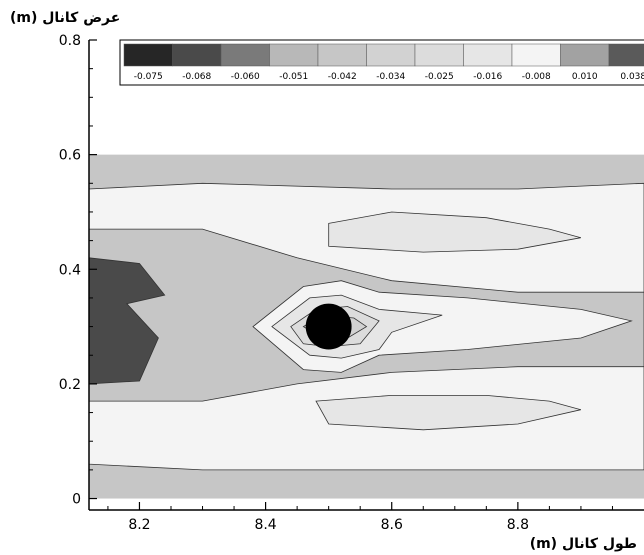  What do you see at coordinates (536, 77) in the screenshot?
I see `legend-label: -0.008` at bounding box center [536, 77].